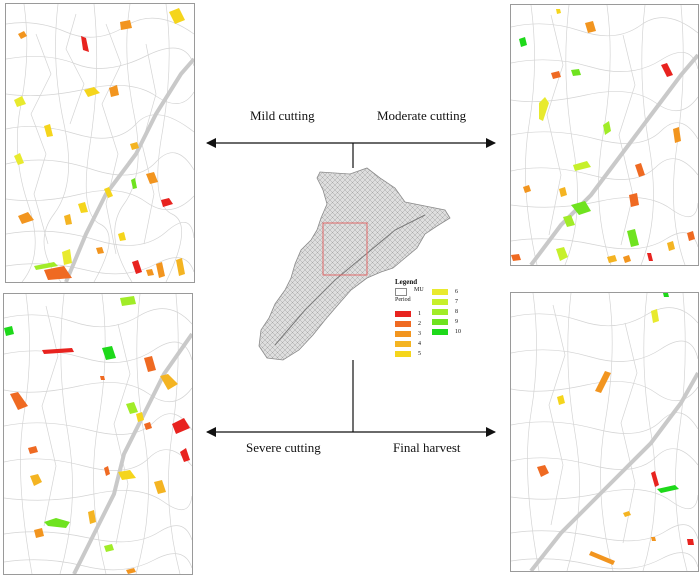 This screenshot has width=700, height=576. Describe the element at coordinates (456, 302) in the screenshot. I see `legend-period-label: 7` at that location.